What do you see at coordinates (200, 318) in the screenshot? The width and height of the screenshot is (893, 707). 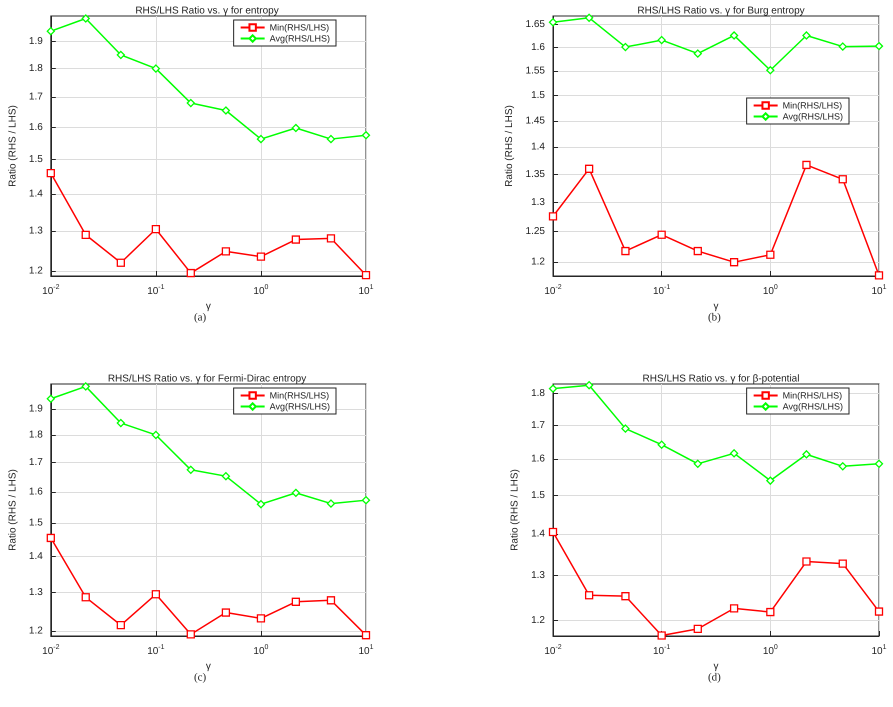 I see `text: (a)` at bounding box center [200, 318].